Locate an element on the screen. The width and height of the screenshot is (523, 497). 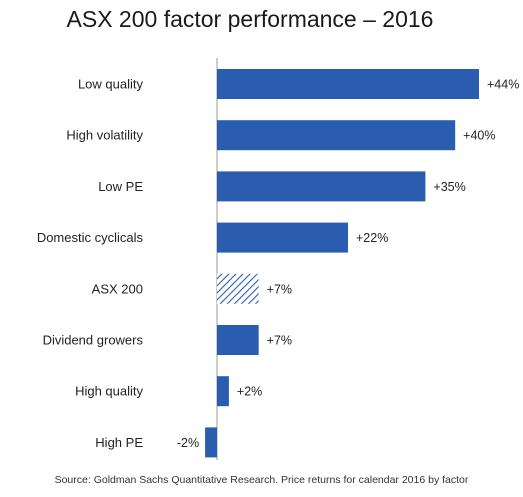
bar-high-quality is located at coordinates (223, 391).